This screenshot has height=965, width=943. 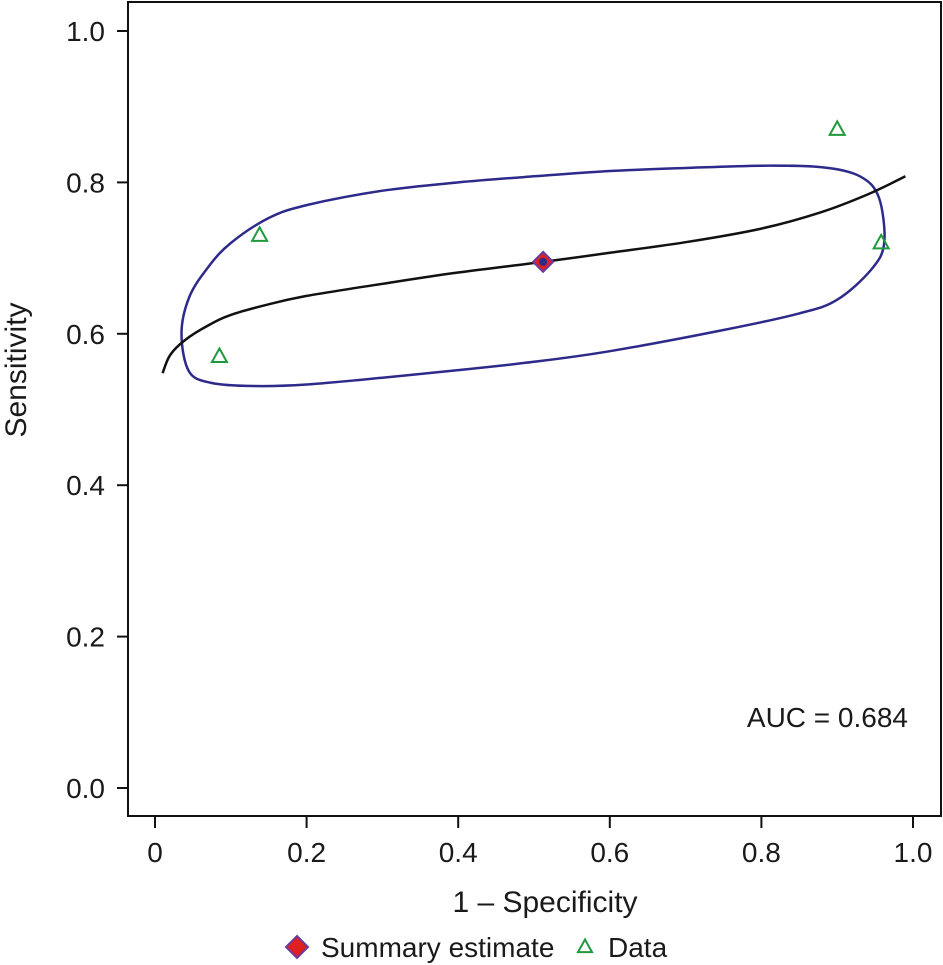 I want to click on x-tick-label: 0, so click(x=155, y=852).